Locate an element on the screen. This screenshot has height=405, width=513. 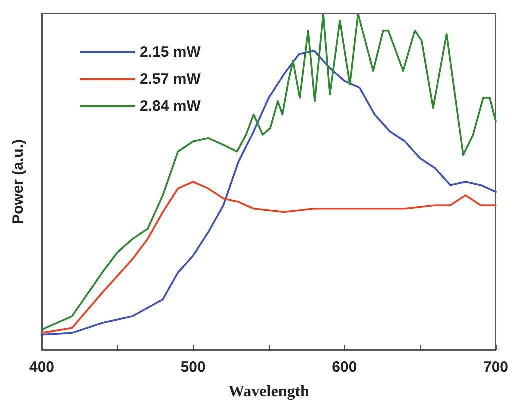
x-tick-label: 600 is located at coordinates (345, 367).